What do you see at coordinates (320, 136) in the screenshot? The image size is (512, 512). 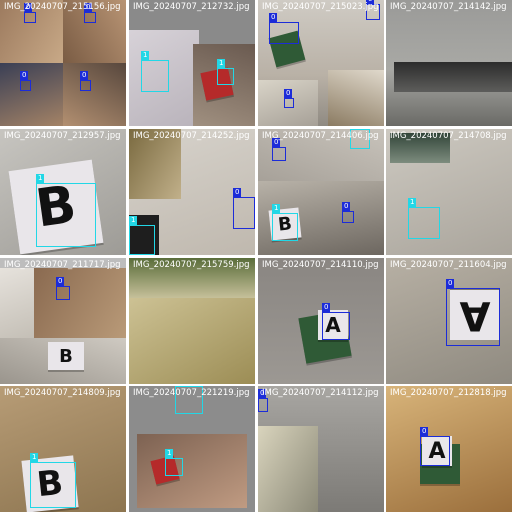 I see `image-filename: IMG_20240707_214406.jpg` at bounding box center [320, 136].